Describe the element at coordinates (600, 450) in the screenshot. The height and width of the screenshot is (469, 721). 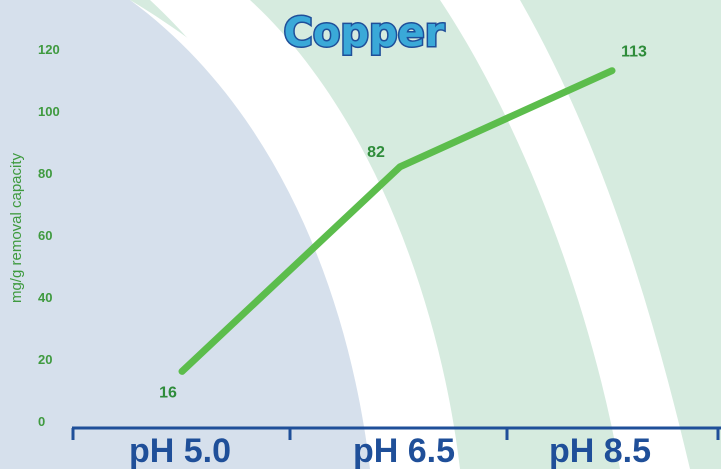
I see `x-category-label-2: pH 8.5` at that location.